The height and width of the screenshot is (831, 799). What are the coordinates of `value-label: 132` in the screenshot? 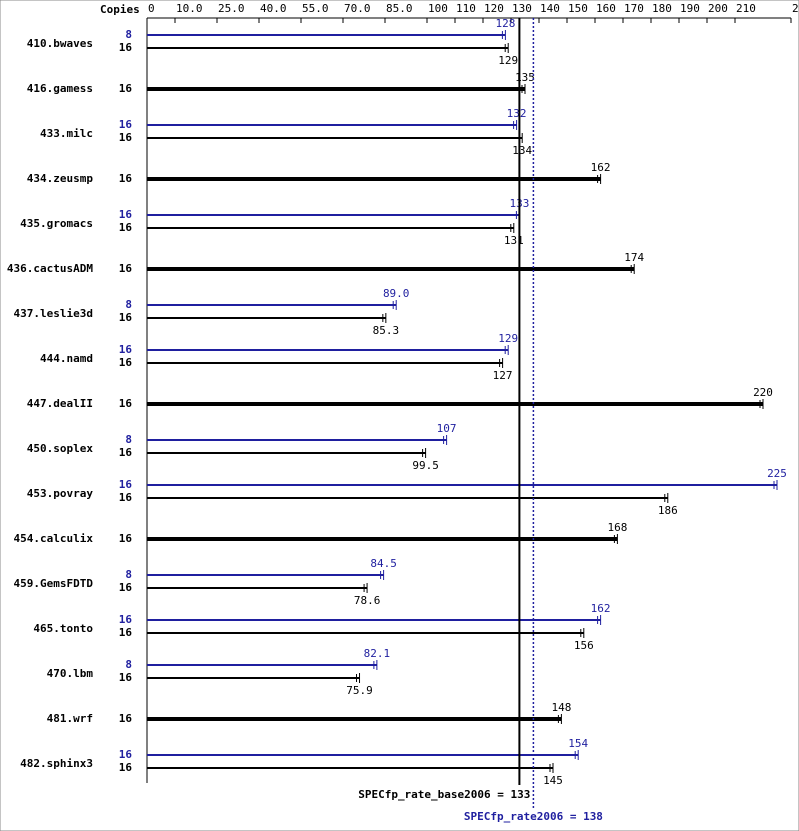 It's located at (517, 113).